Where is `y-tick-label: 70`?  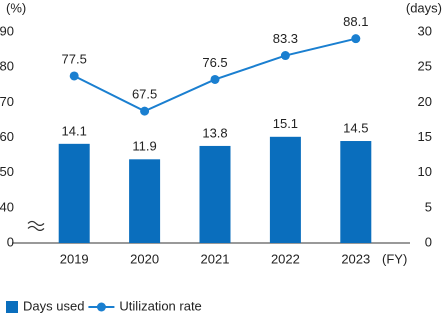 y-tick-label: 70 is located at coordinates (7, 101).